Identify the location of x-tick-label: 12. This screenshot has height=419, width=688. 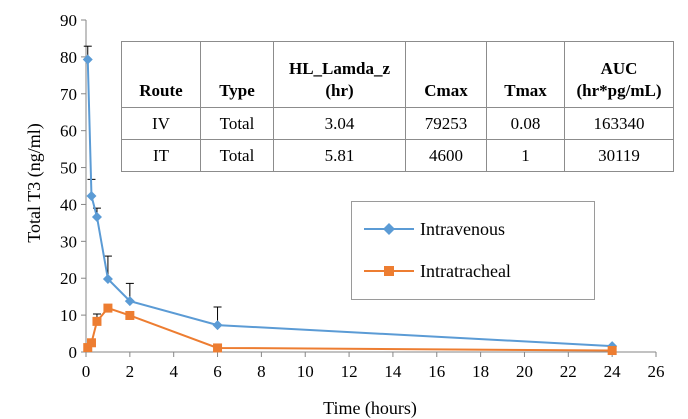
(349, 371).